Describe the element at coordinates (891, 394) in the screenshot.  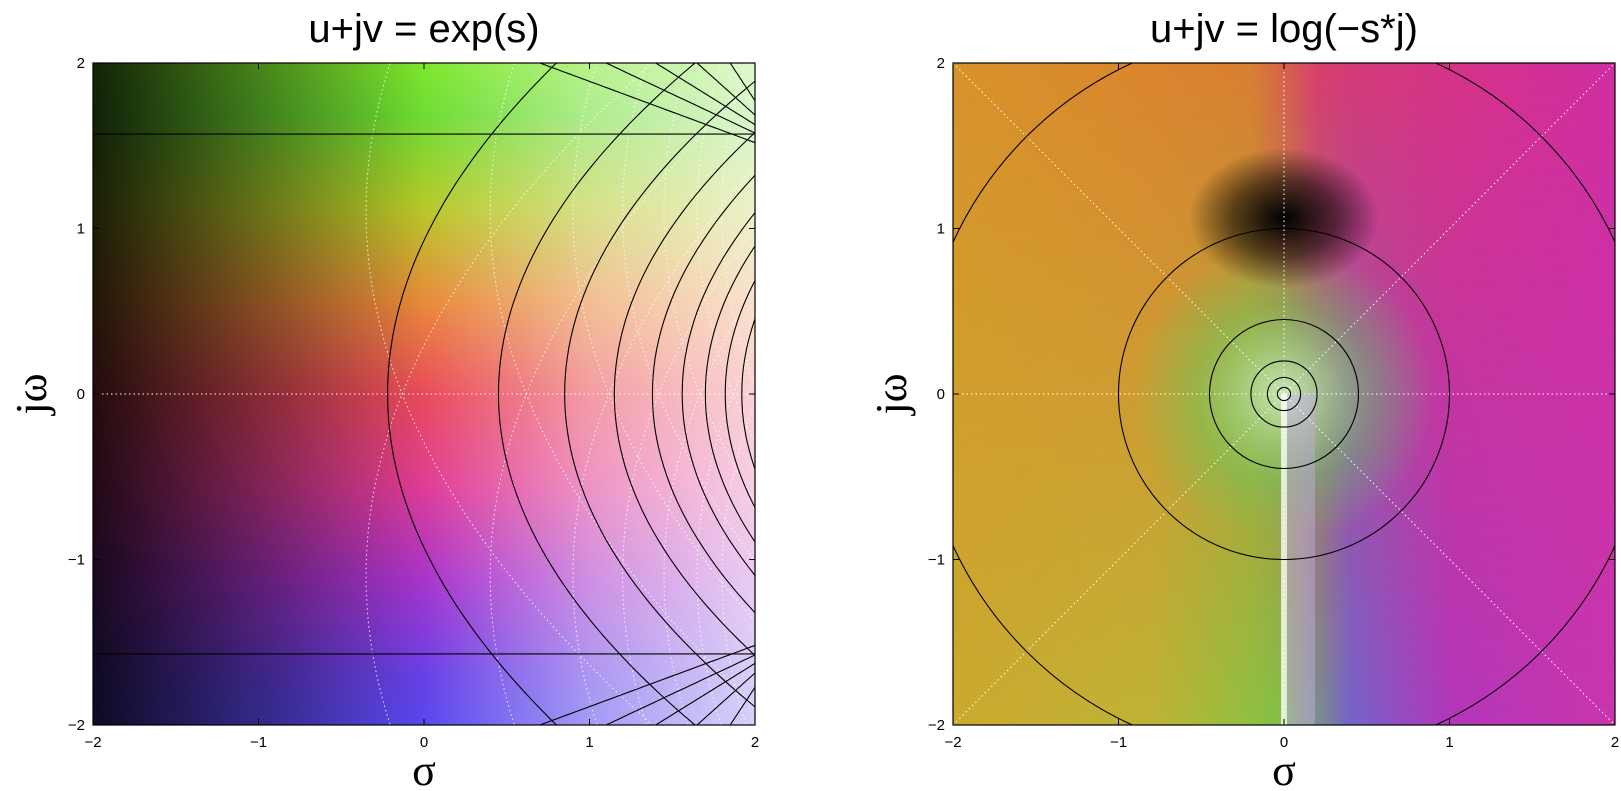
I see `right-y-axis-label: jω` at that location.